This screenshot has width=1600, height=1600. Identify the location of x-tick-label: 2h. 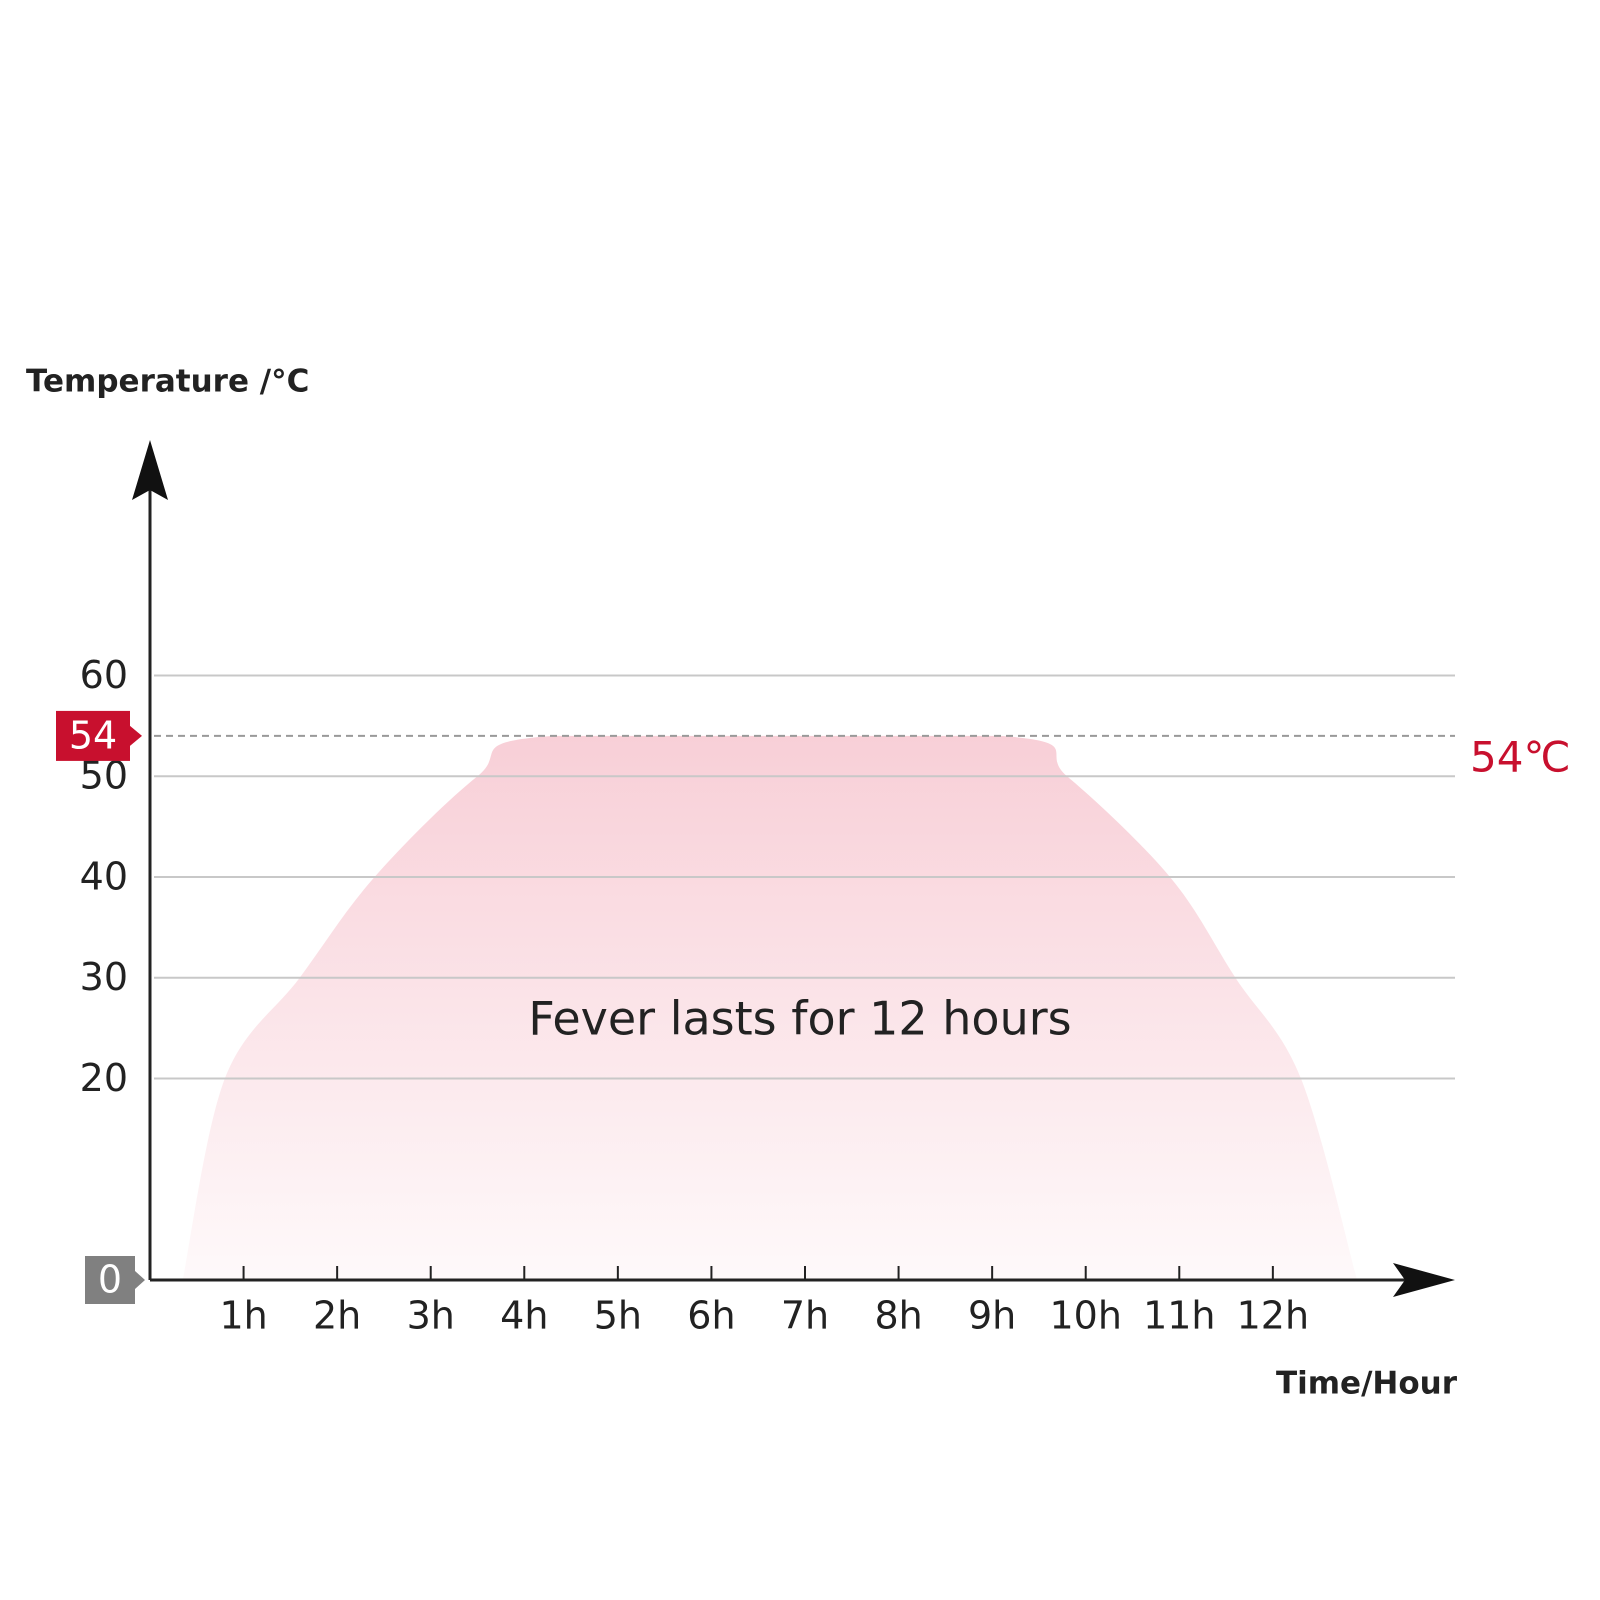
(337, 1316).